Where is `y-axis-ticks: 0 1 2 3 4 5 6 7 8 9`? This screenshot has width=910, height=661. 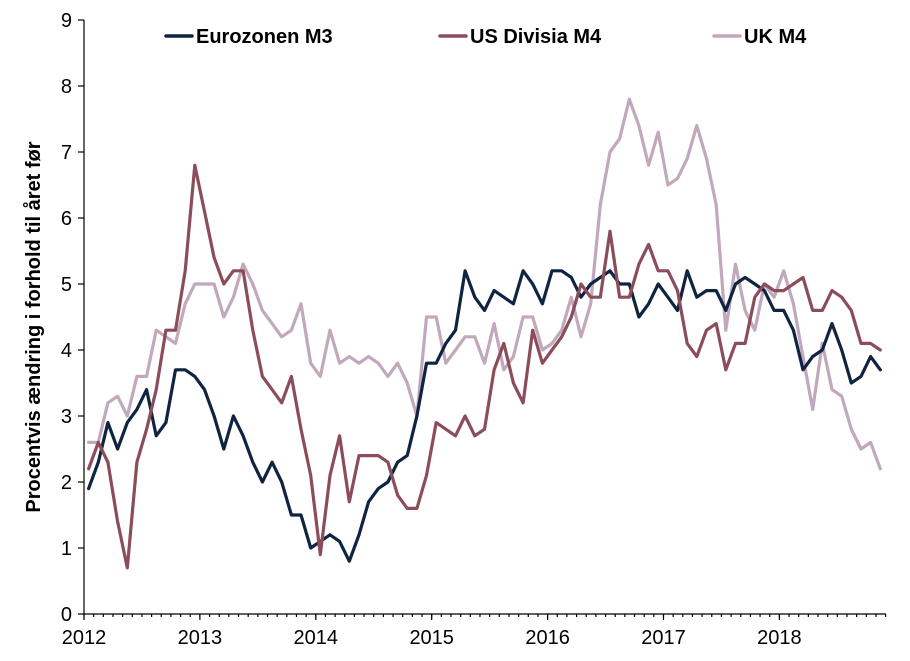
y-axis-ticks: 0 1 2 3 4 5 6 7 8 9 is located at coordinates (72, 318).